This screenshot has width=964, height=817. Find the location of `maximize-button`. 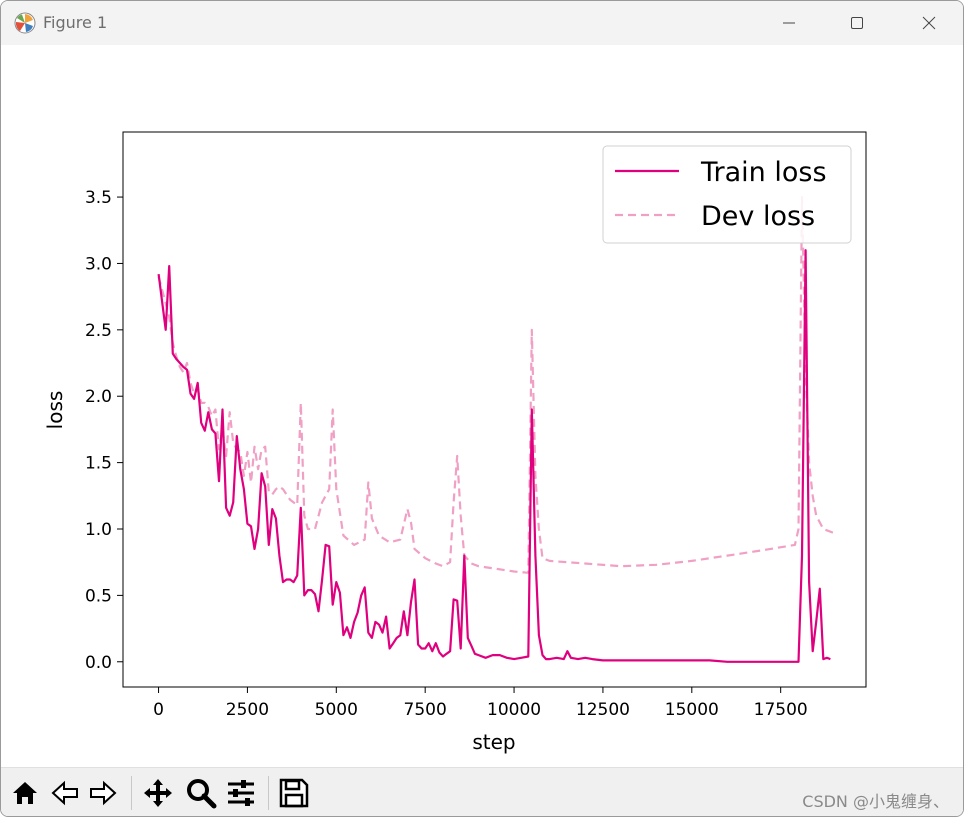

maximize-button is located at coordinates (857, 23).